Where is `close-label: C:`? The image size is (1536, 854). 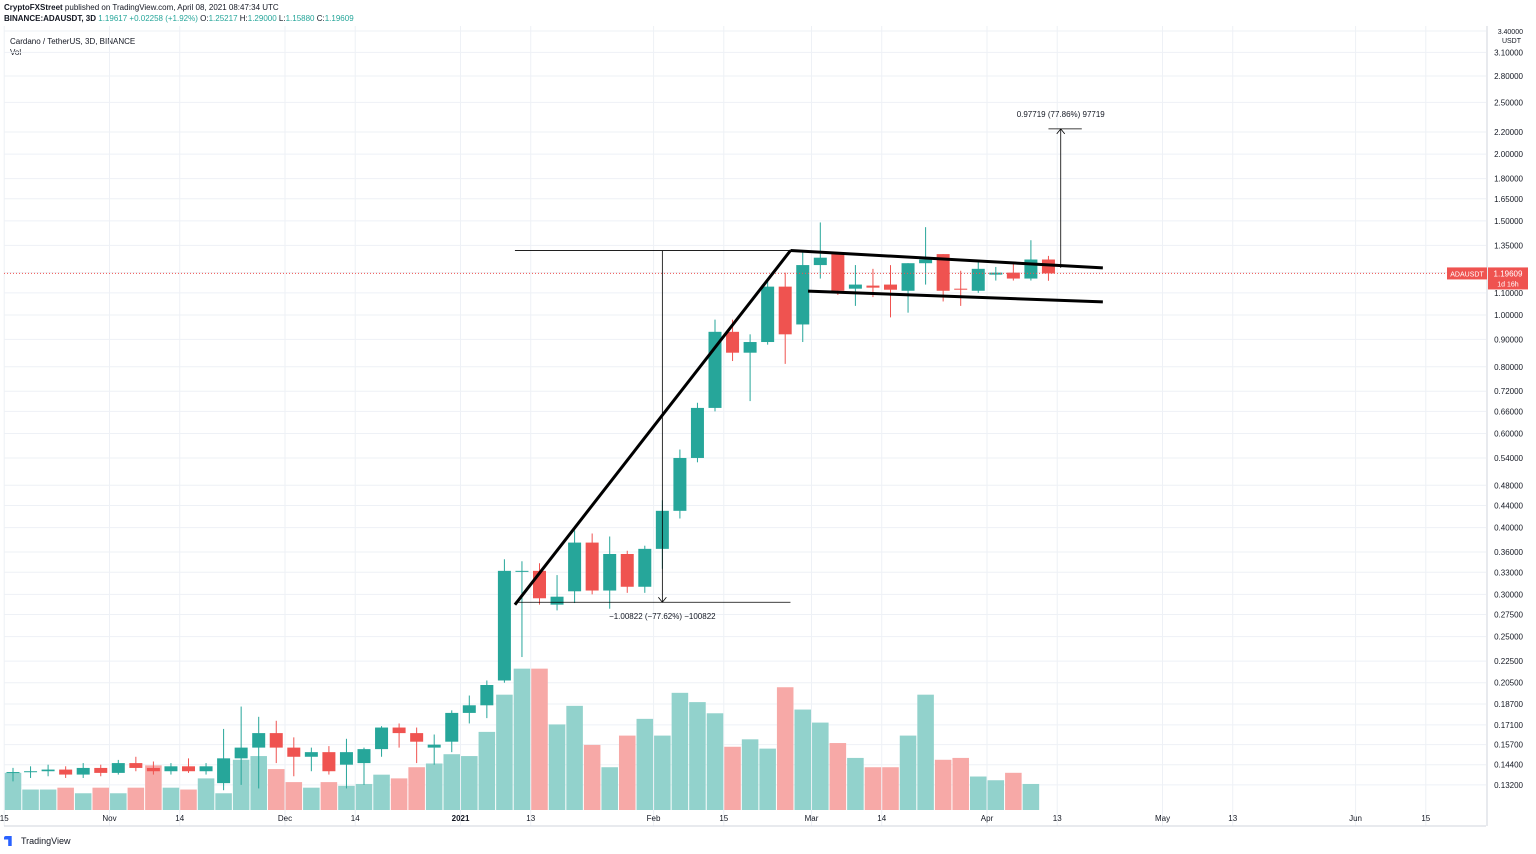 close-label: C: is located at coordinates (320, 18).